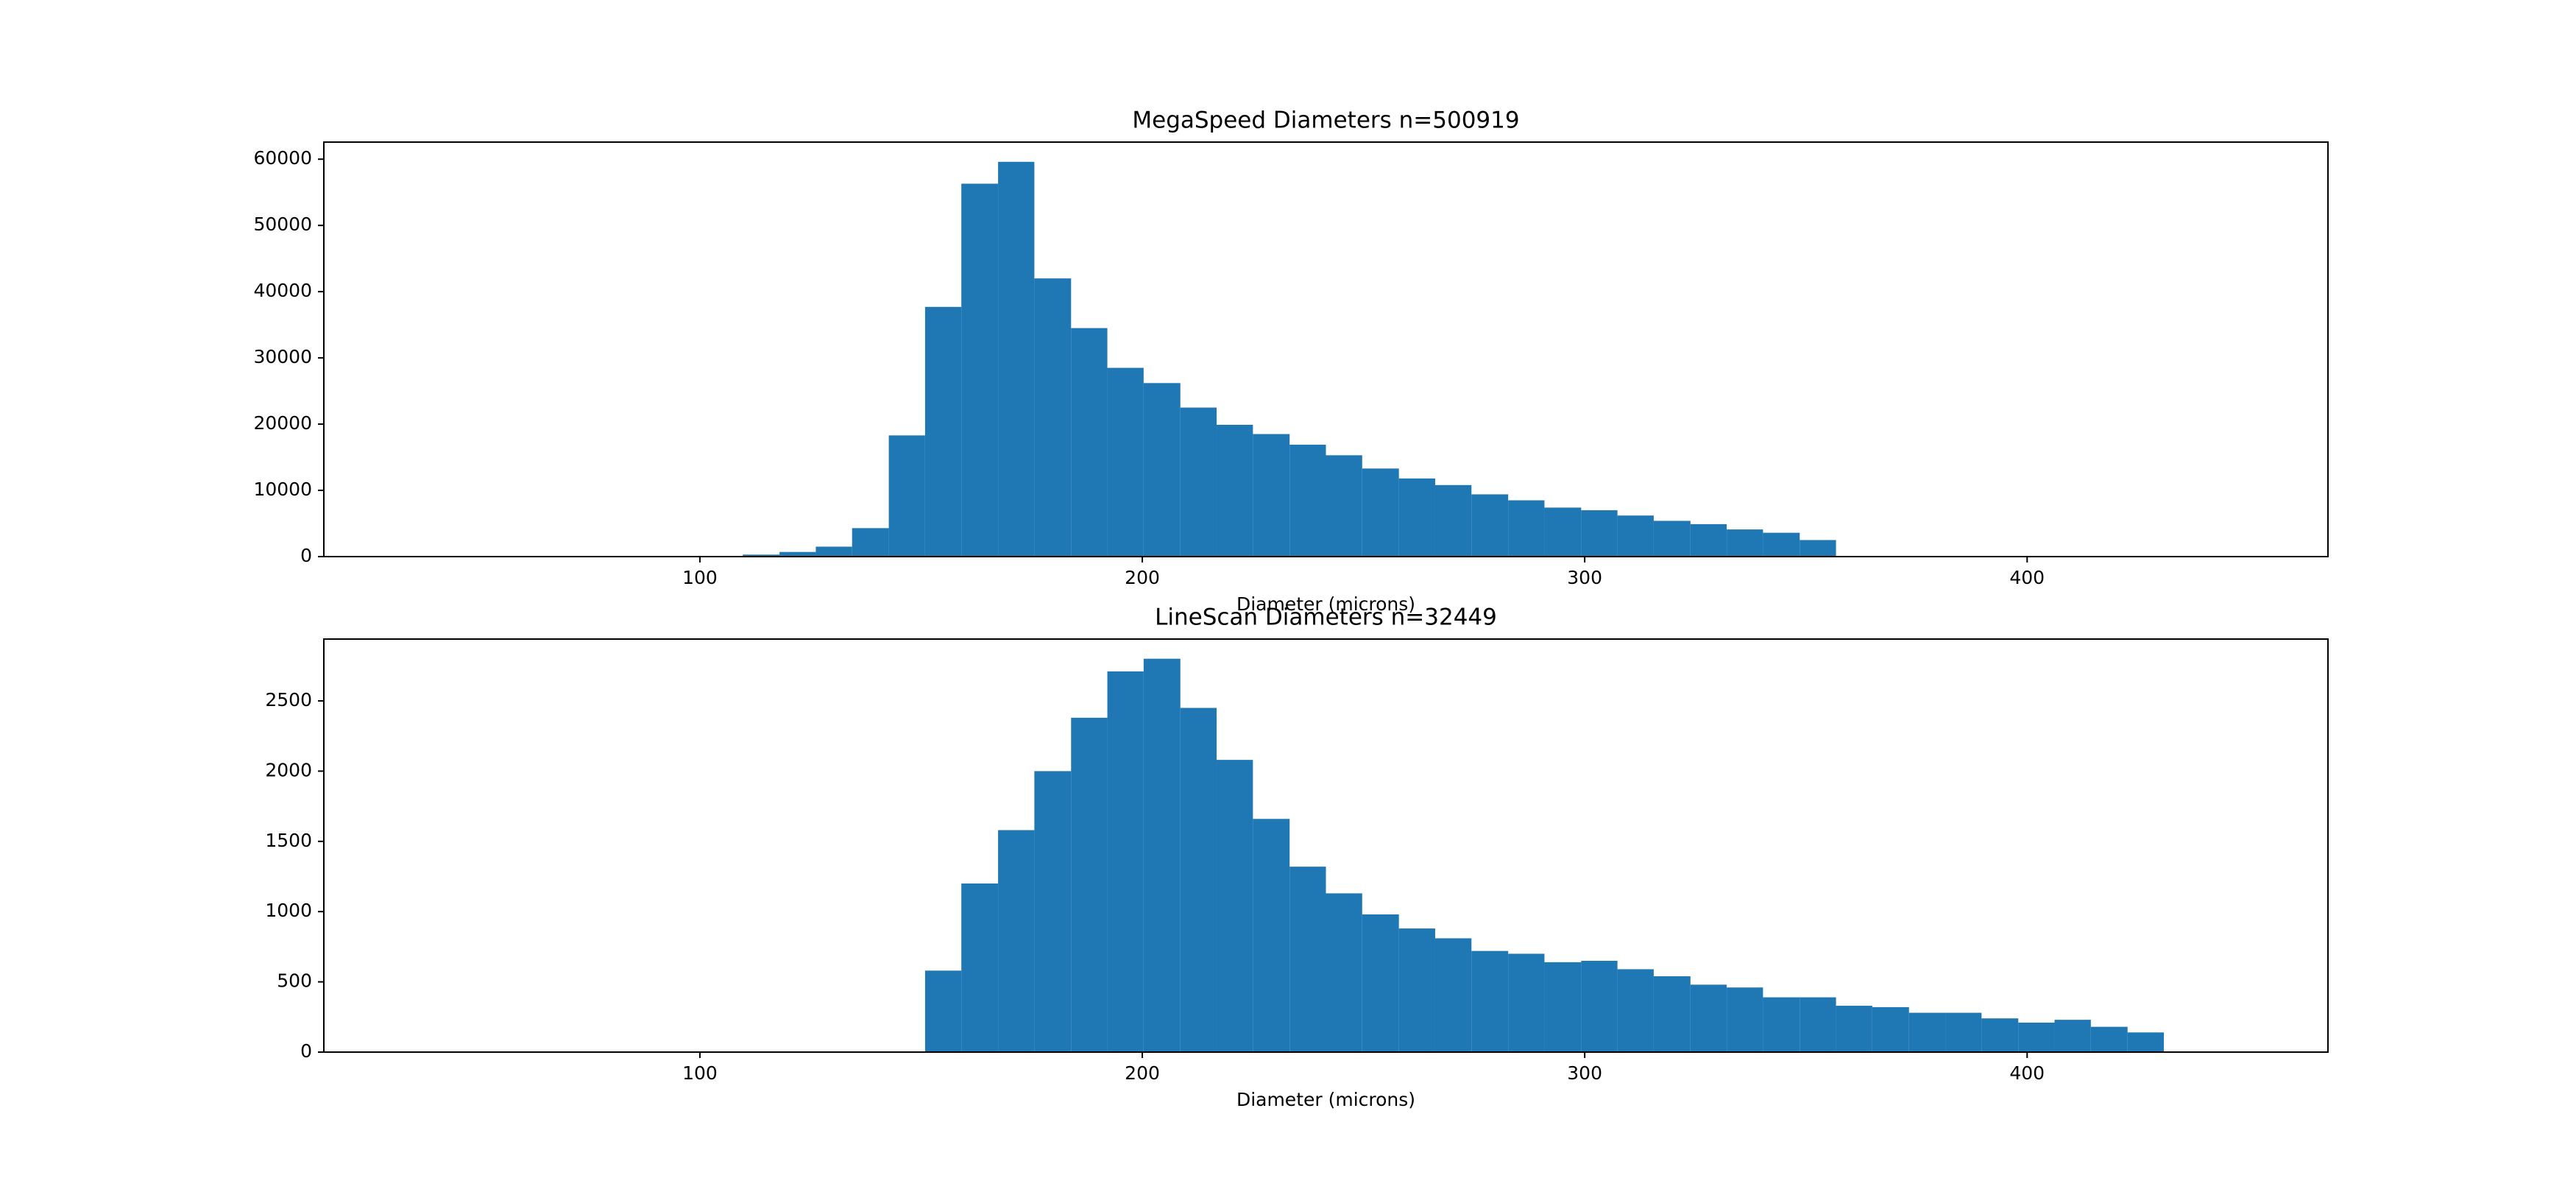 The height and width of the screenshot is (1178, 2576). What do you see at coordinates (288, 910) in the screenshot?
I see `y-tick-label: 1000` at bounding box center [288, 910].